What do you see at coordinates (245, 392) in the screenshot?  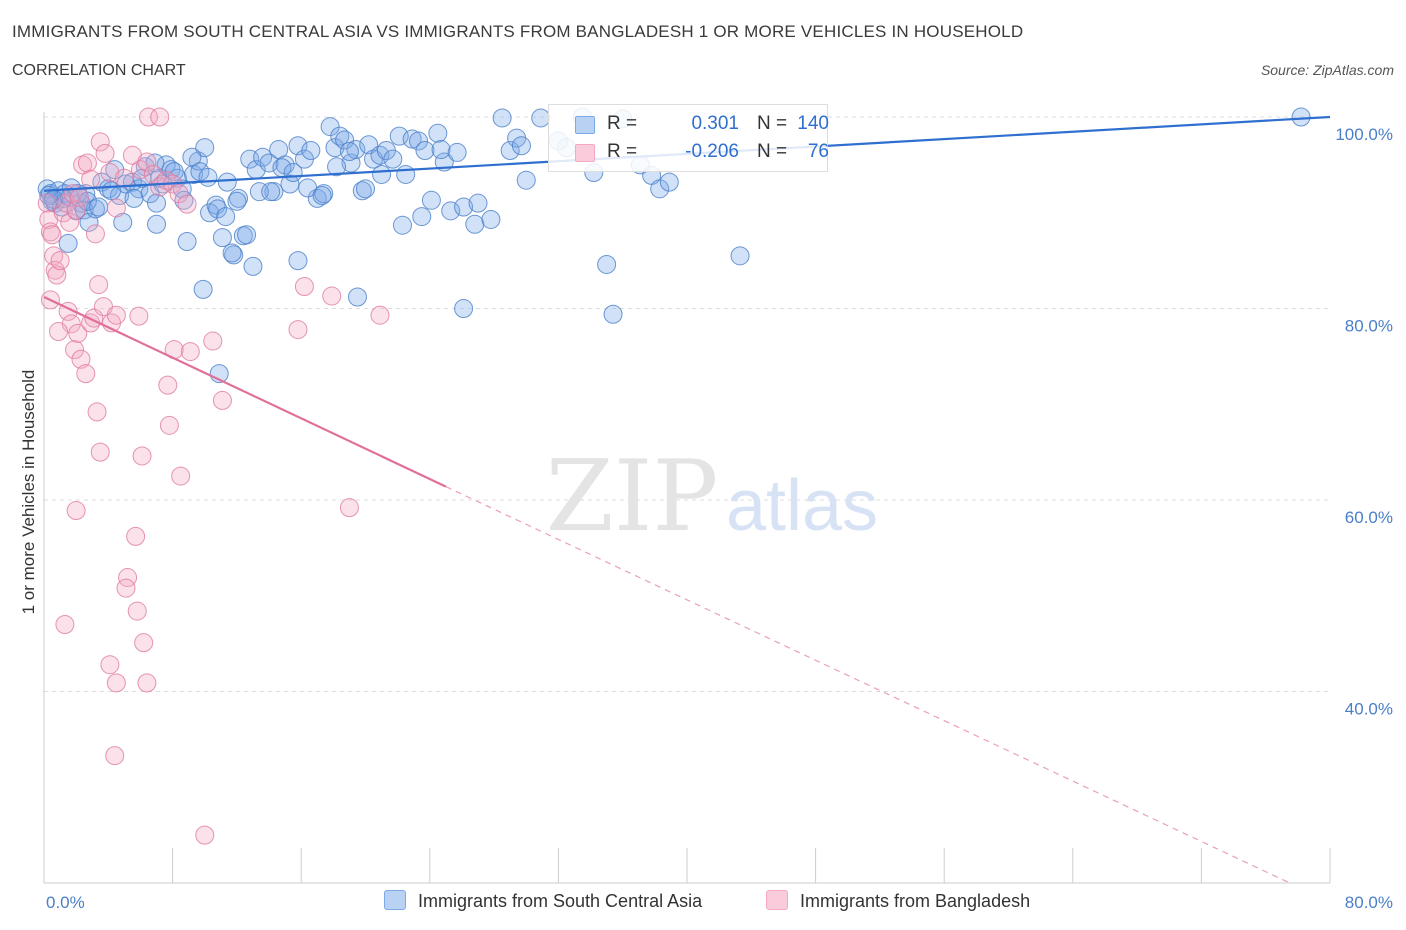 I see `trend-line-bangladesh` at bounding box center [245, 392].